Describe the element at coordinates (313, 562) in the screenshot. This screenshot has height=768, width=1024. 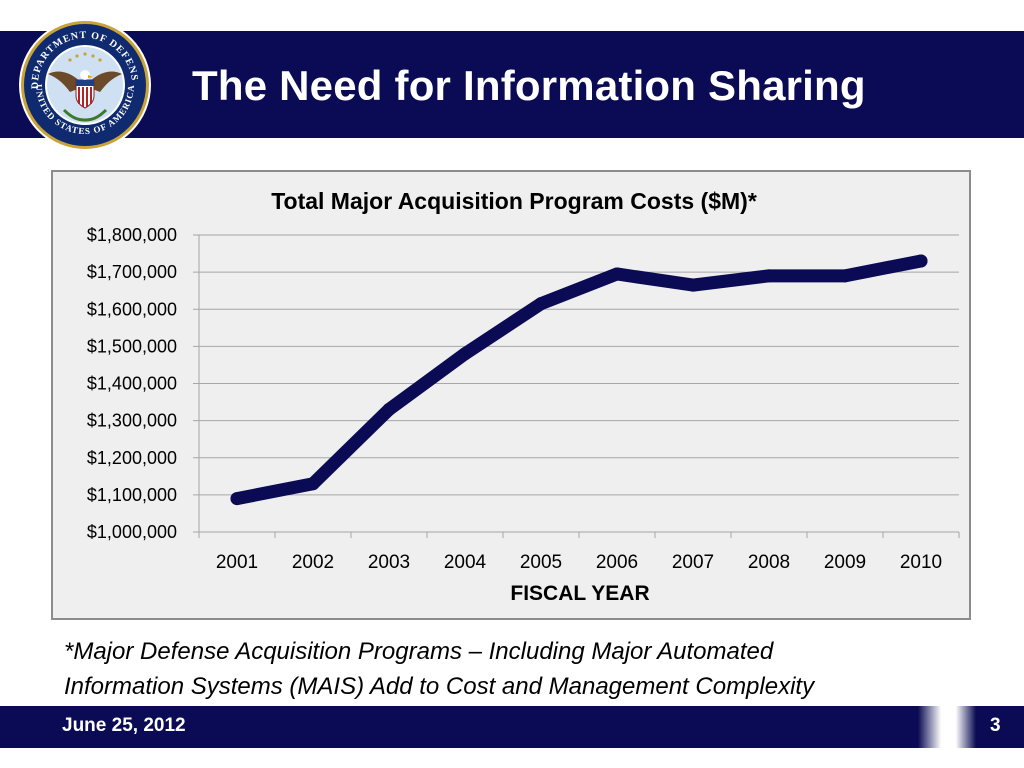
I see `x-tick-label: 2002` at that location.